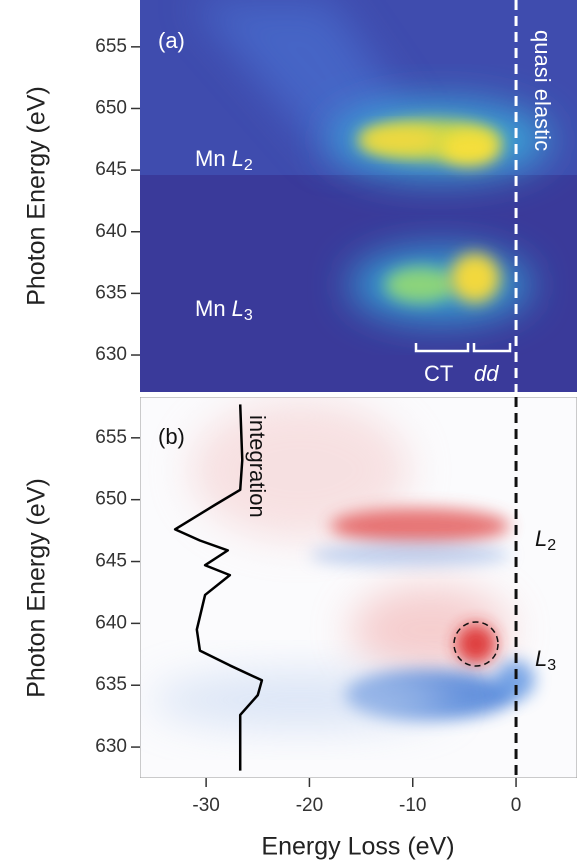 Image resolution: width=577 pixels, height=868 pixels. Describe the element at coordinates (257, 466) in the screenshot. I see `series-label: integration` at that location.